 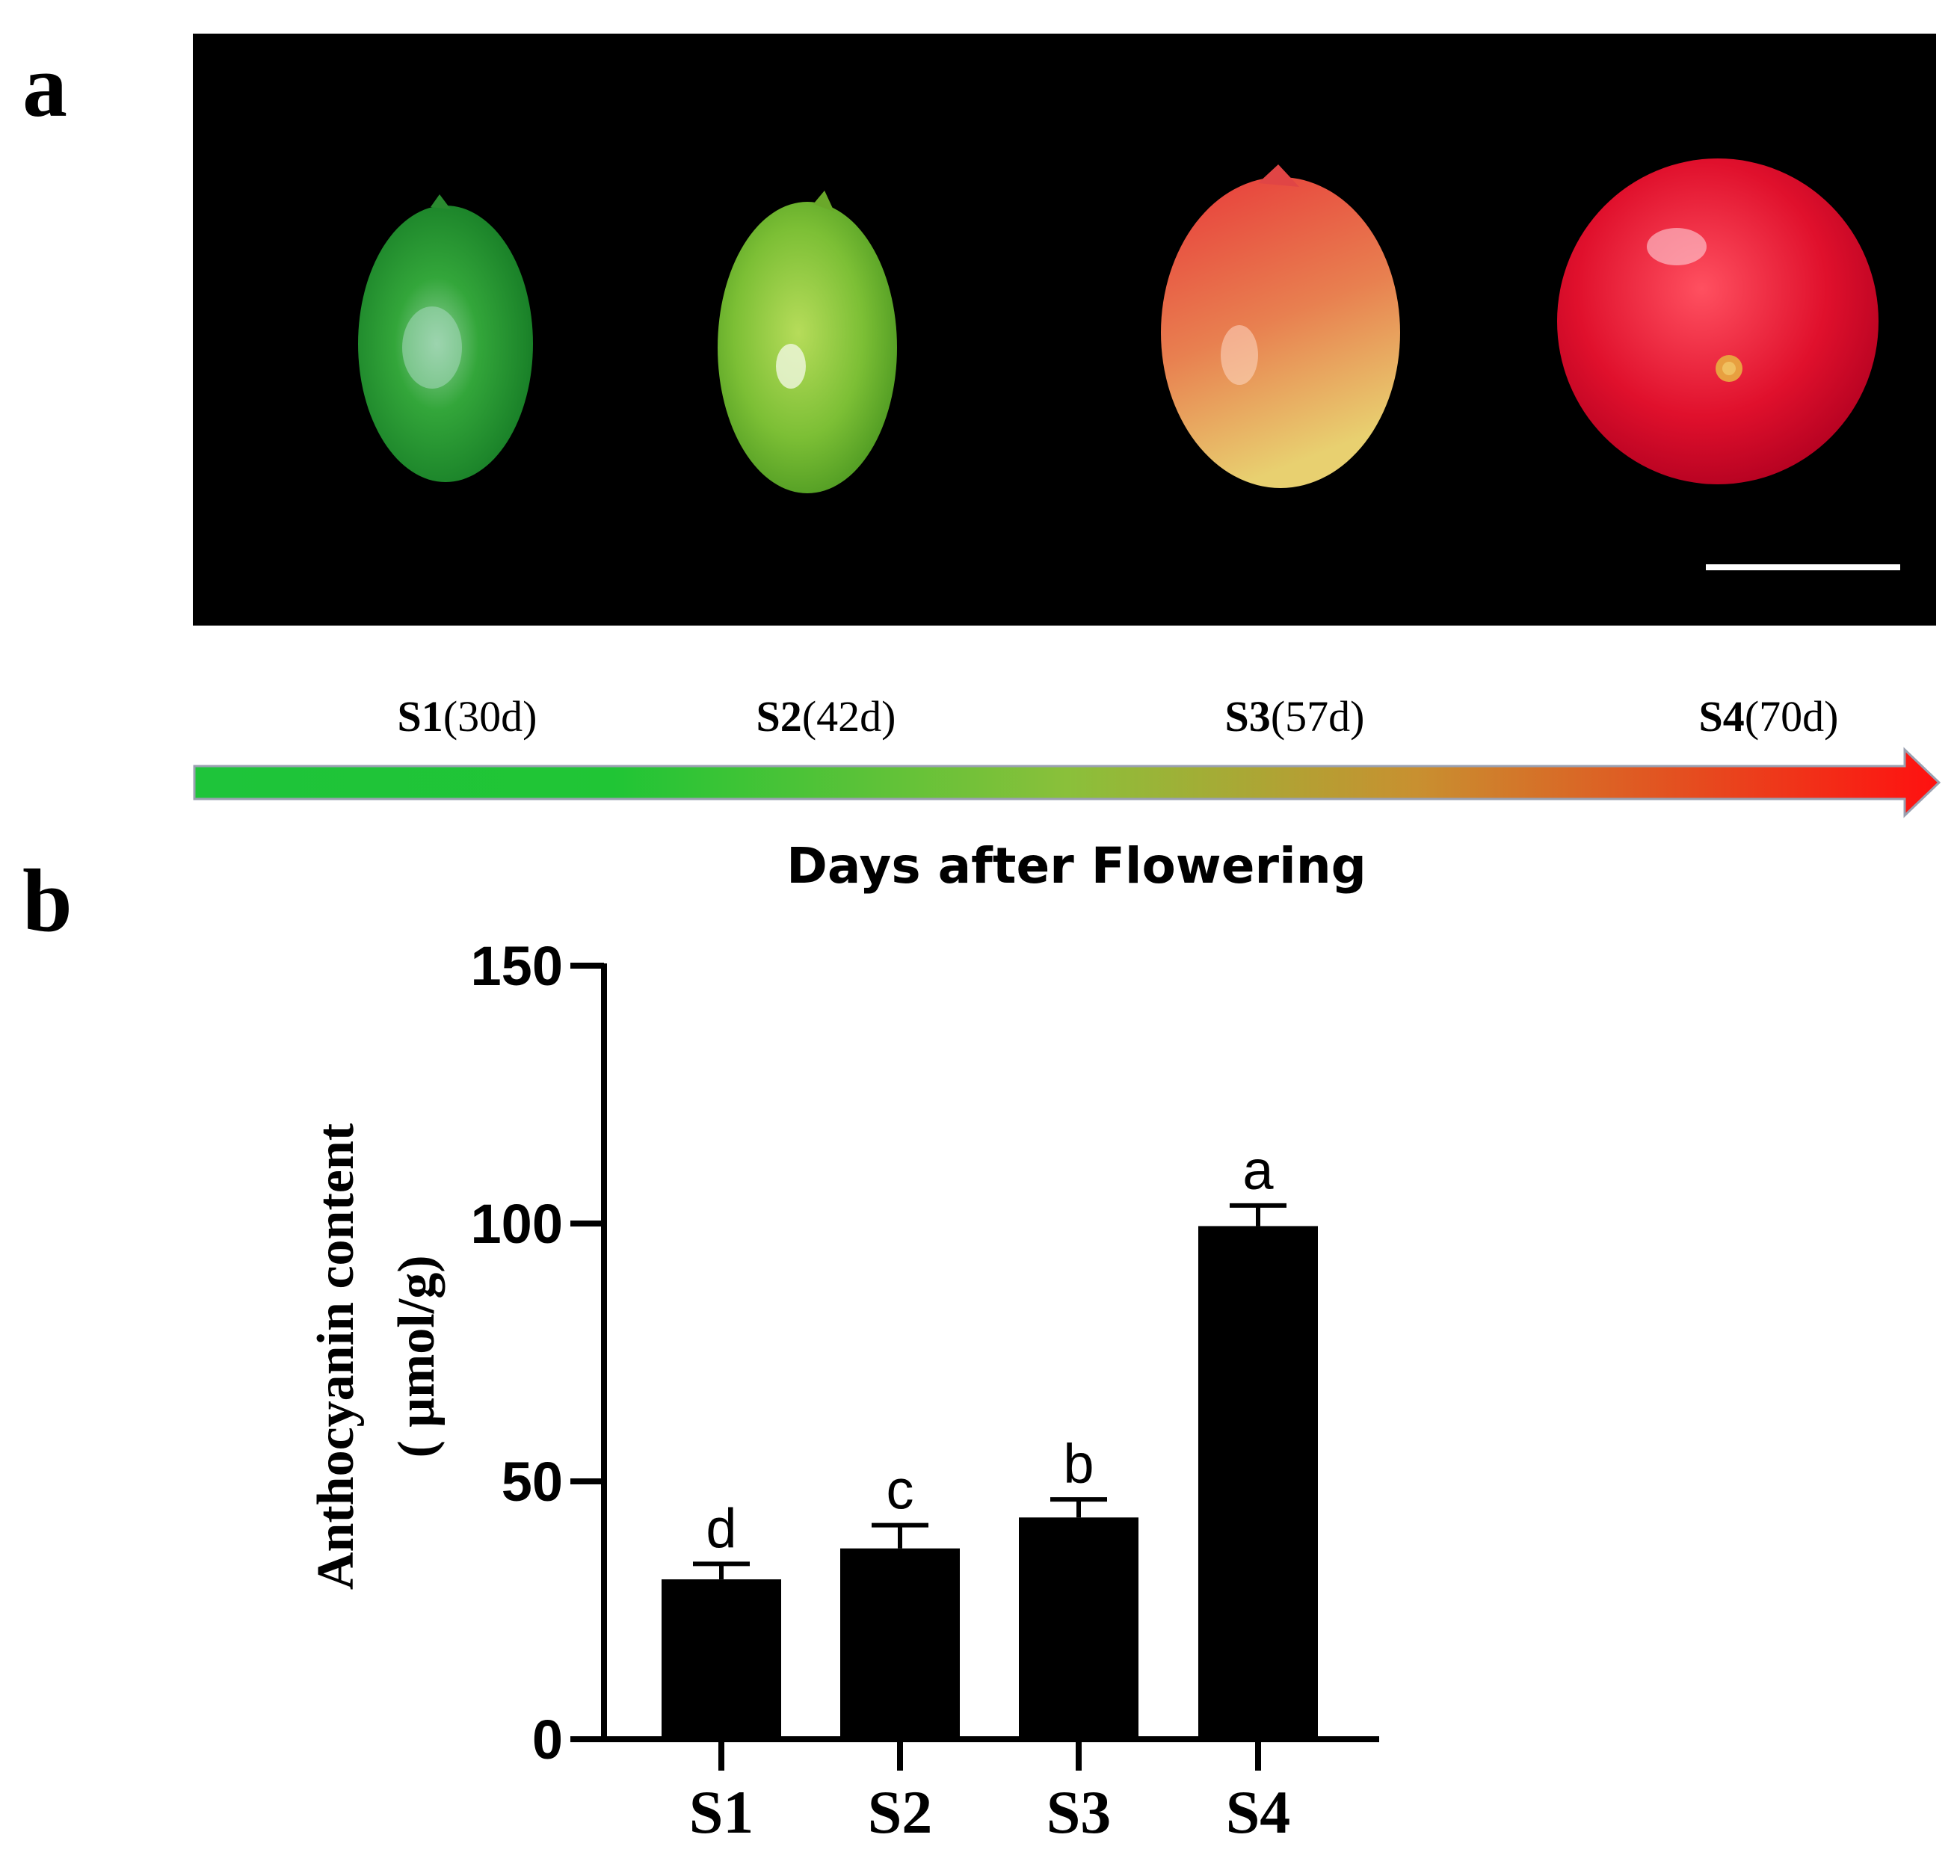 What do you see at coordinates (44, 85) in the screenshot?
I see `panel-label-a: a` at bounding box center [44, 85].